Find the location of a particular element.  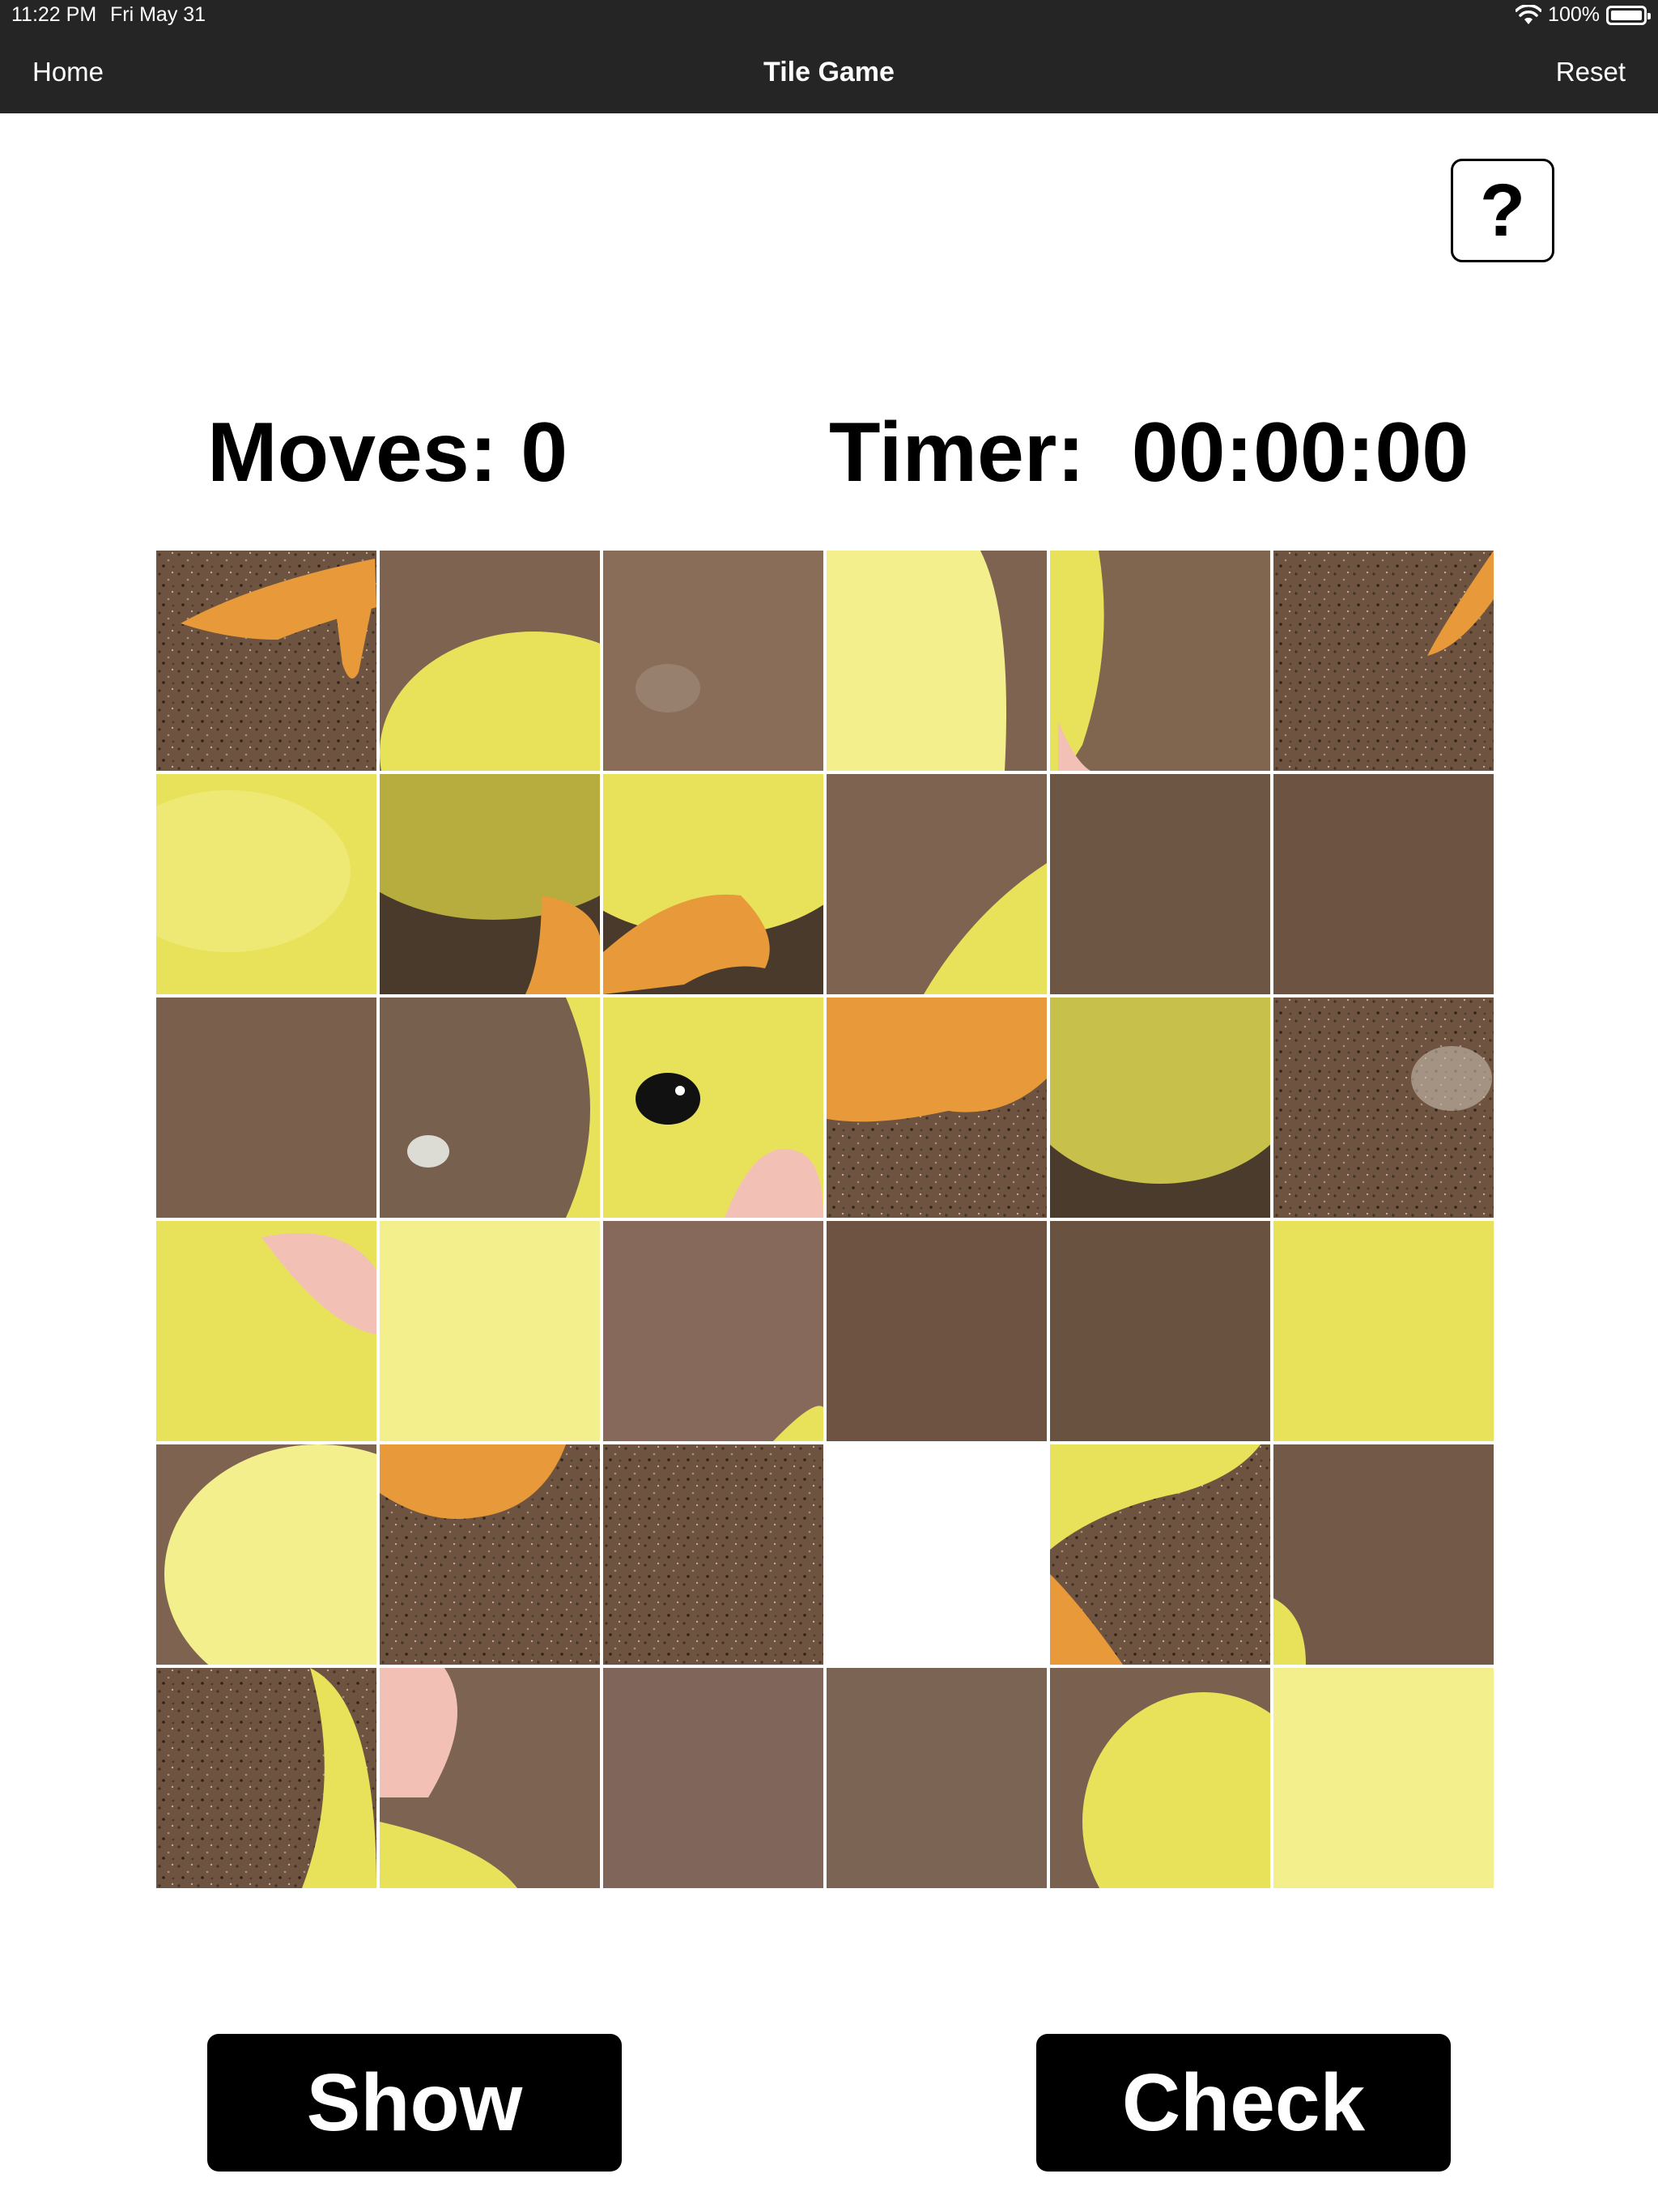

empty-slot is located at coordinates (937, 1555).